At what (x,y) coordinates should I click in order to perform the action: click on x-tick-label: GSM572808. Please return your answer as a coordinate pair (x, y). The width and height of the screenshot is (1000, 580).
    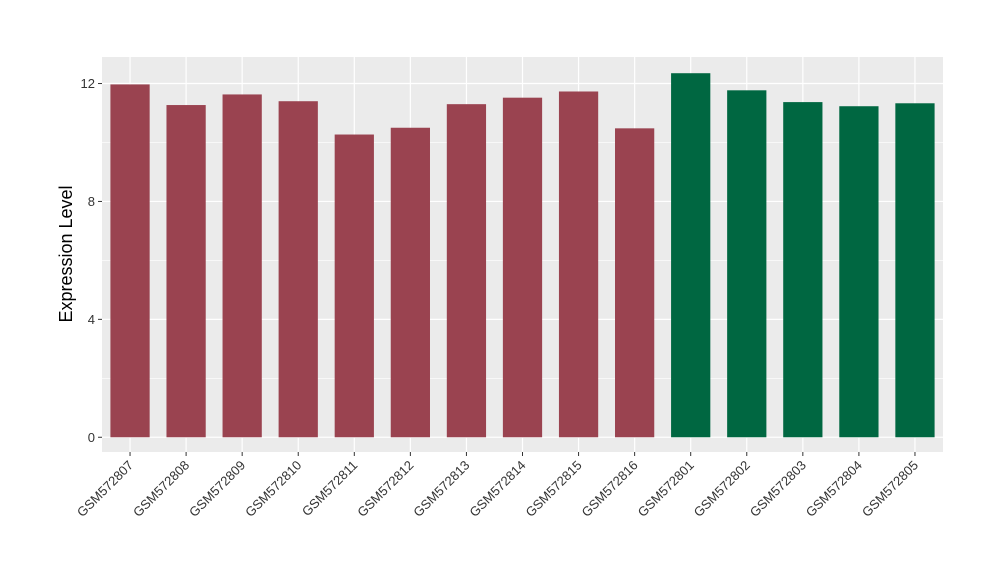
    Looking at the image, I should click on (161, 489).